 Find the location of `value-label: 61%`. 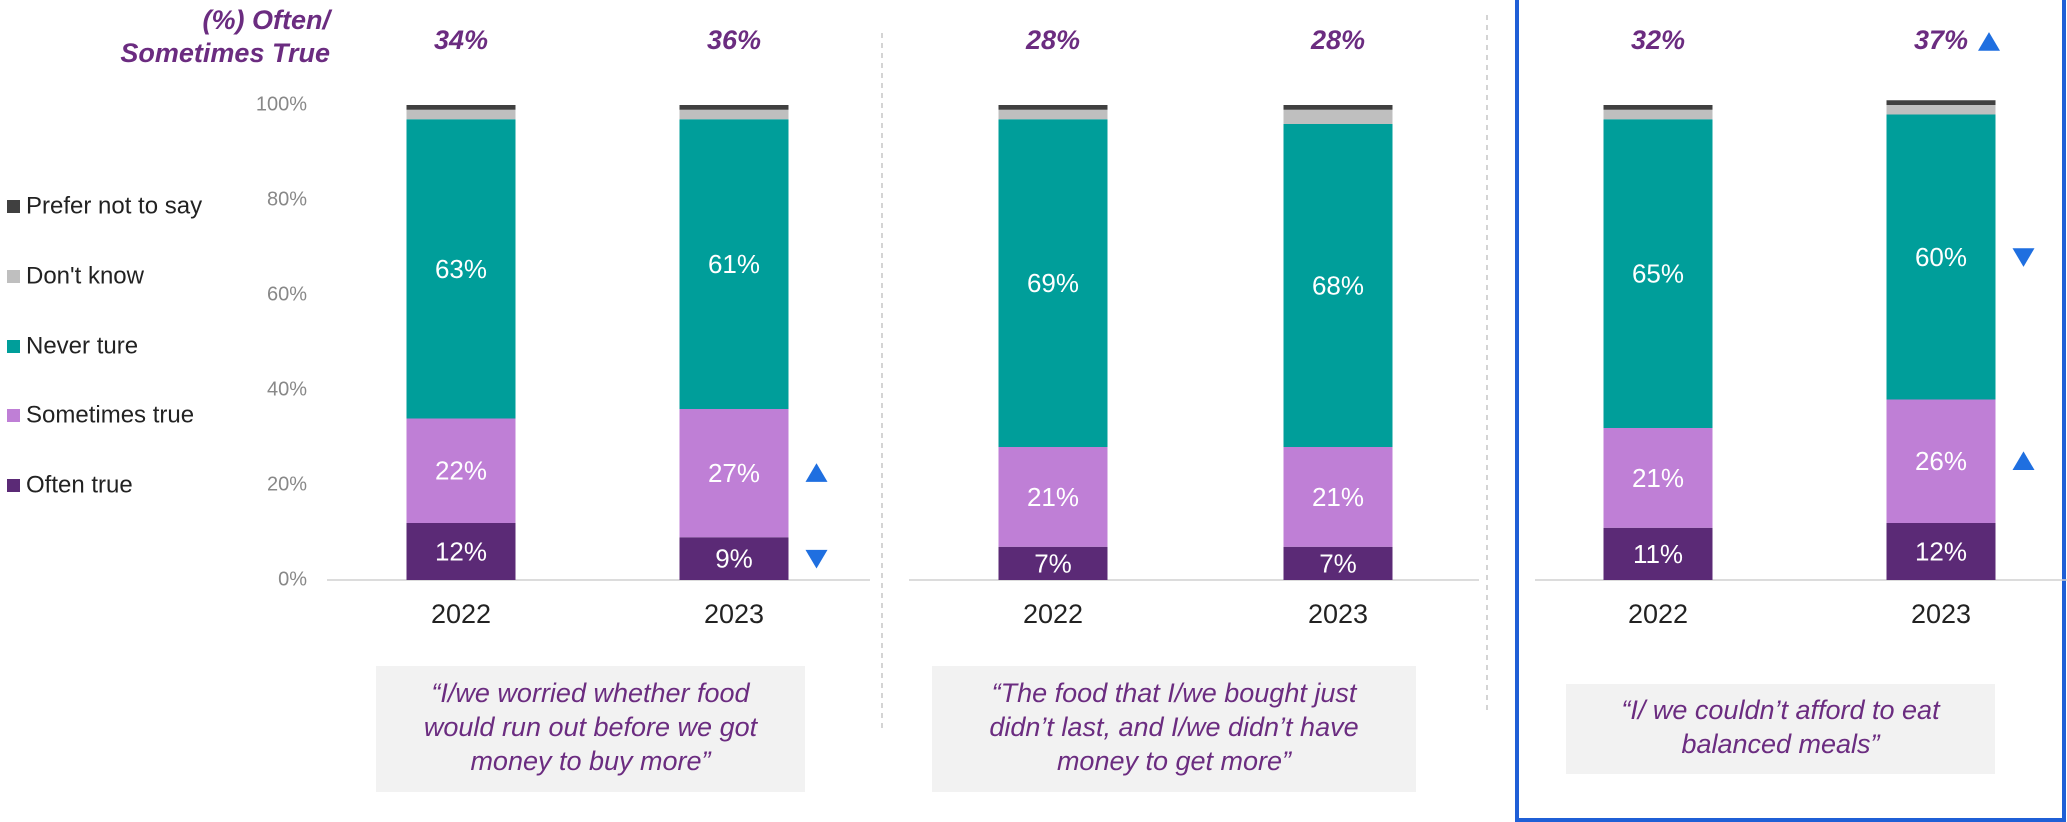

value-label: 61% is located at coordinates (734, 264).